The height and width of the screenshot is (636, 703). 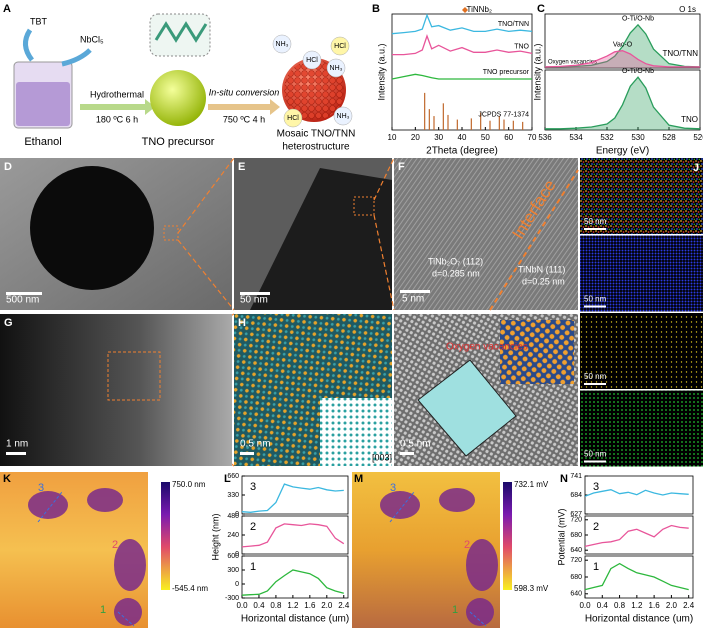 I want to click on y-tick-label: -300, so click(x=232, y=598).